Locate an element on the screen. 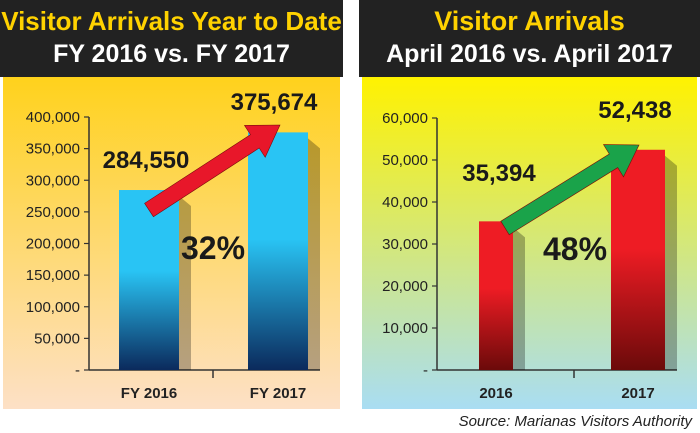 The height and width of the screenshot is (433, 700). data-label: 35,394 is located at coordinates (499, 173).